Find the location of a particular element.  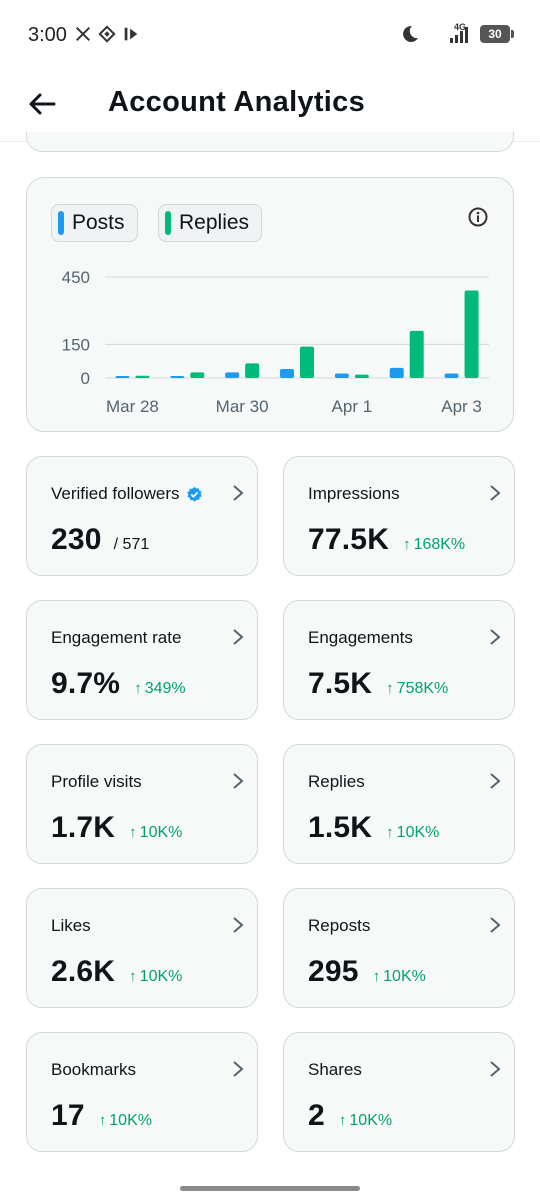

metric-card: Shares 2 ↑ 10K% is located at coordinates (399, 1092).